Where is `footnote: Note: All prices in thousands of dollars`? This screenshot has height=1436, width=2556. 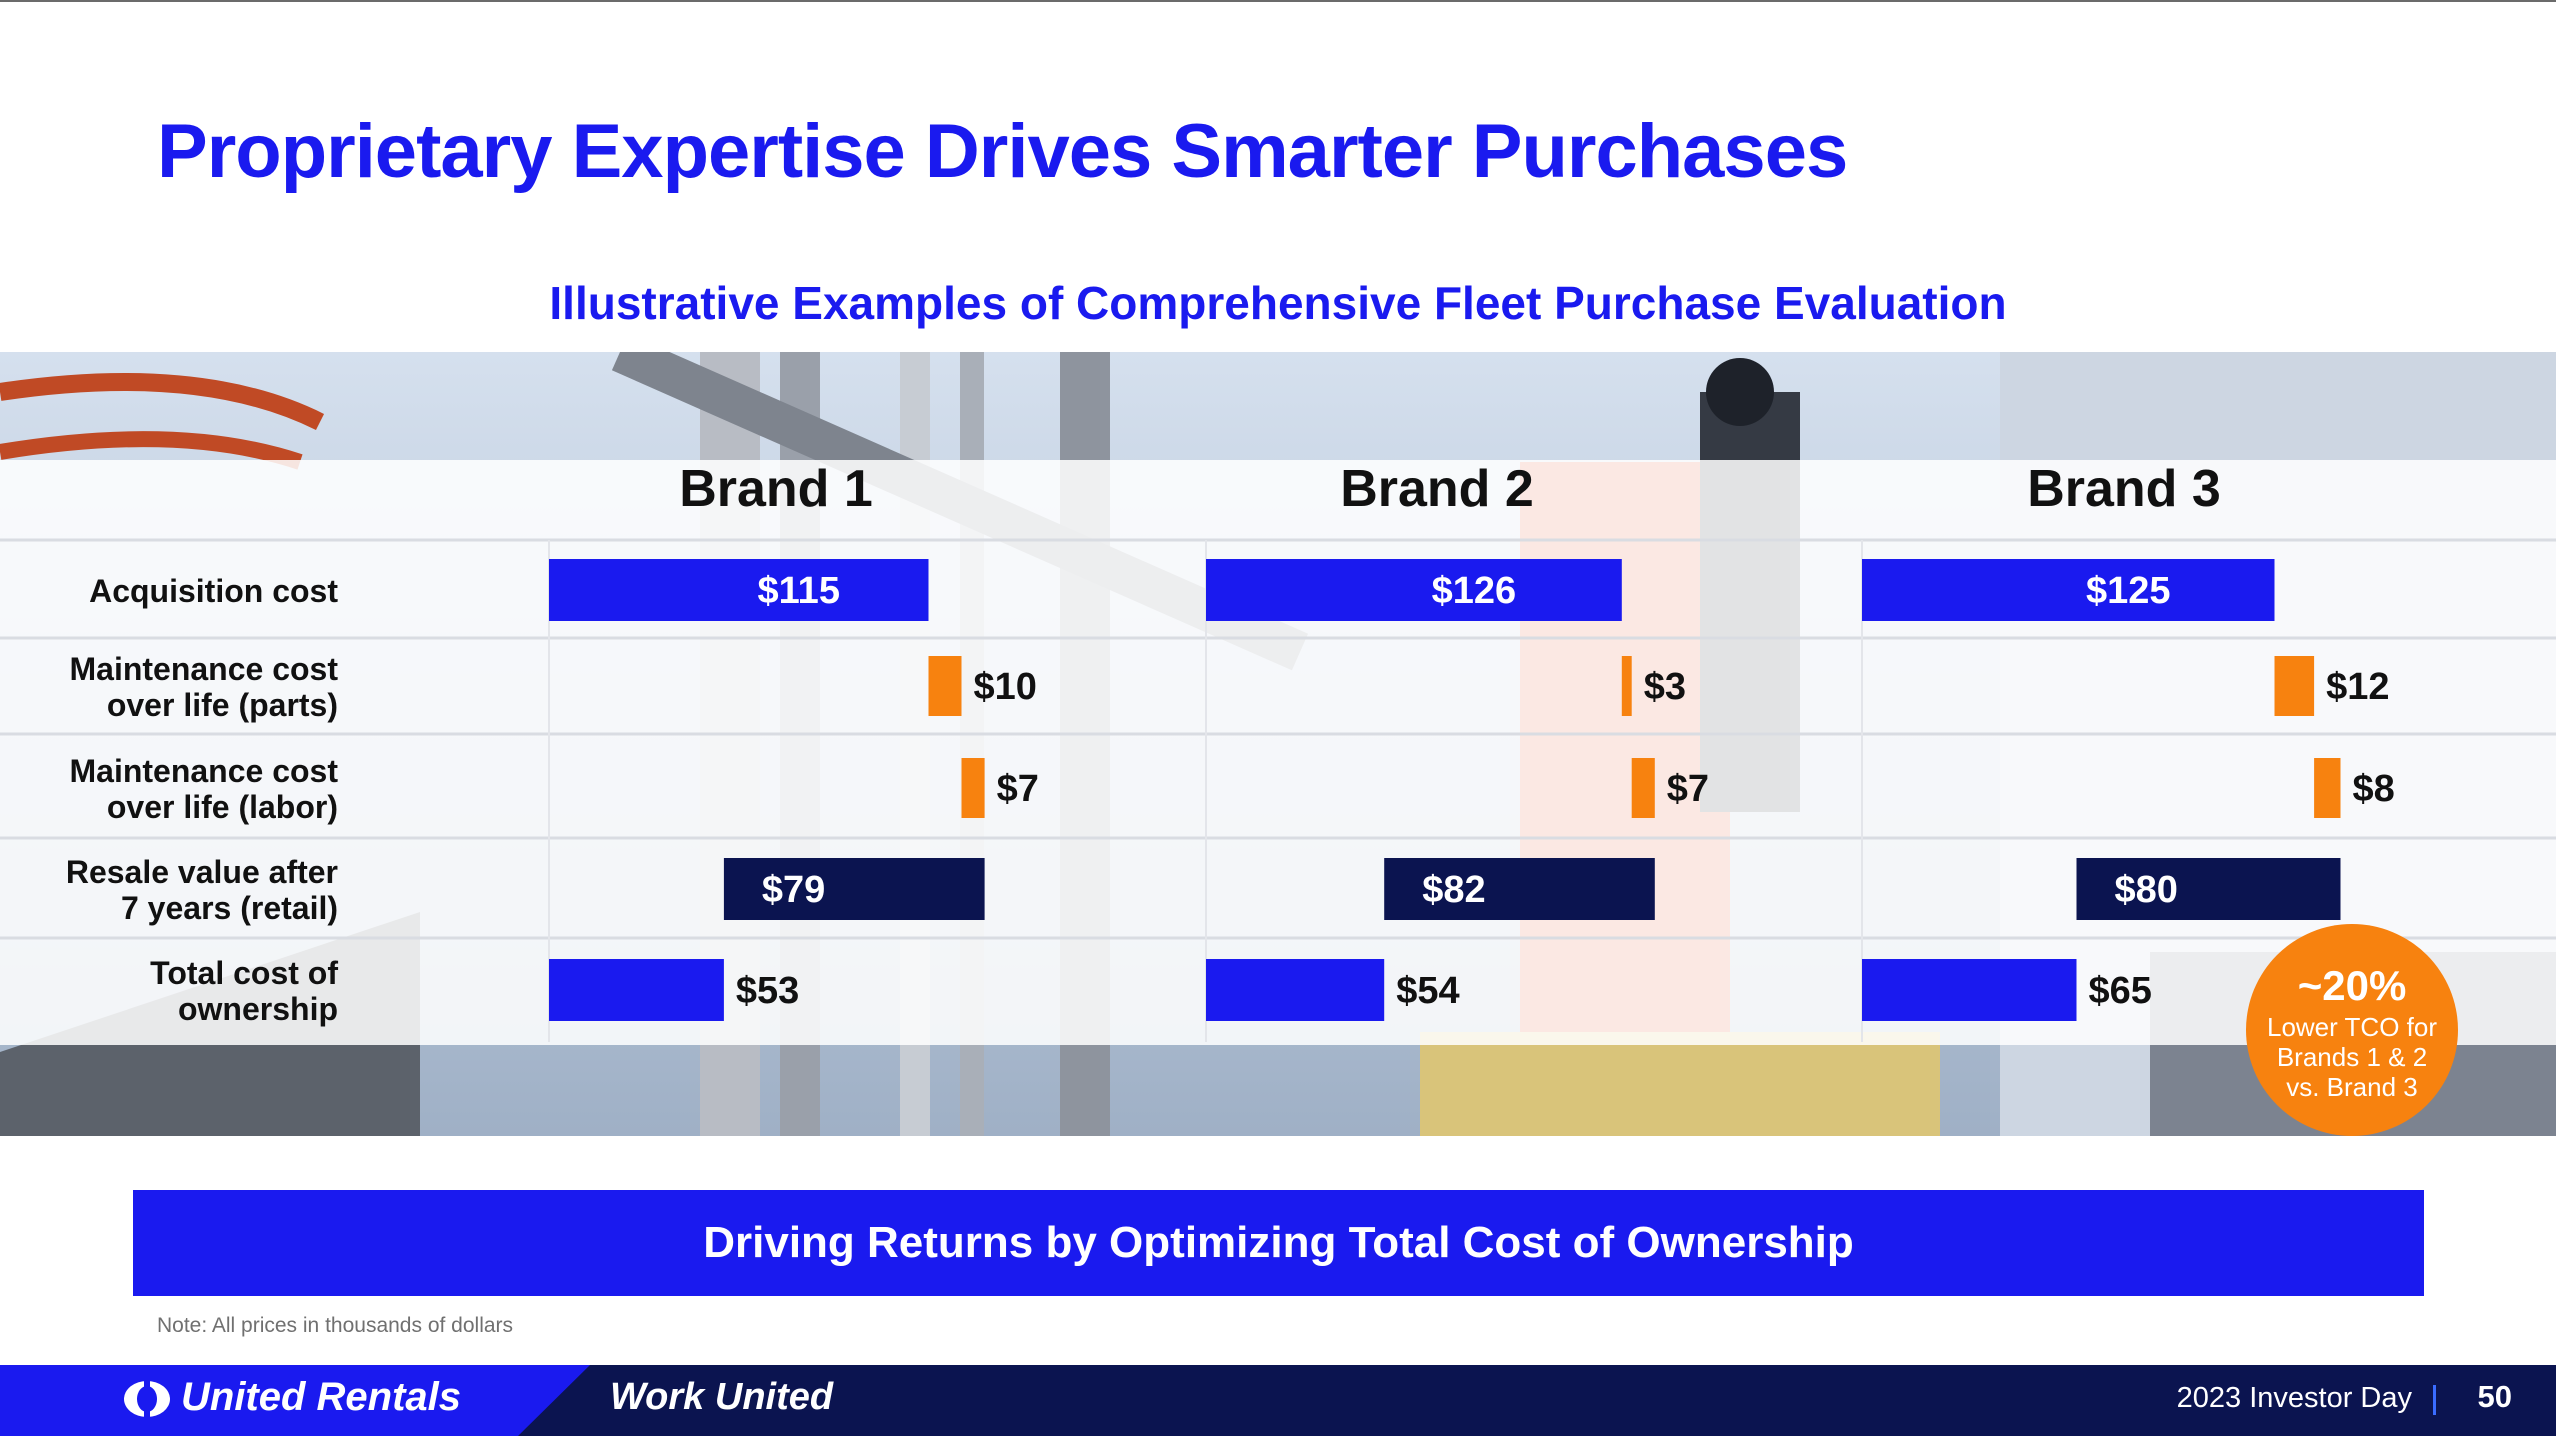
footnote: Note: All prices in thousands of dollars is located at coordinates (335, 1325).